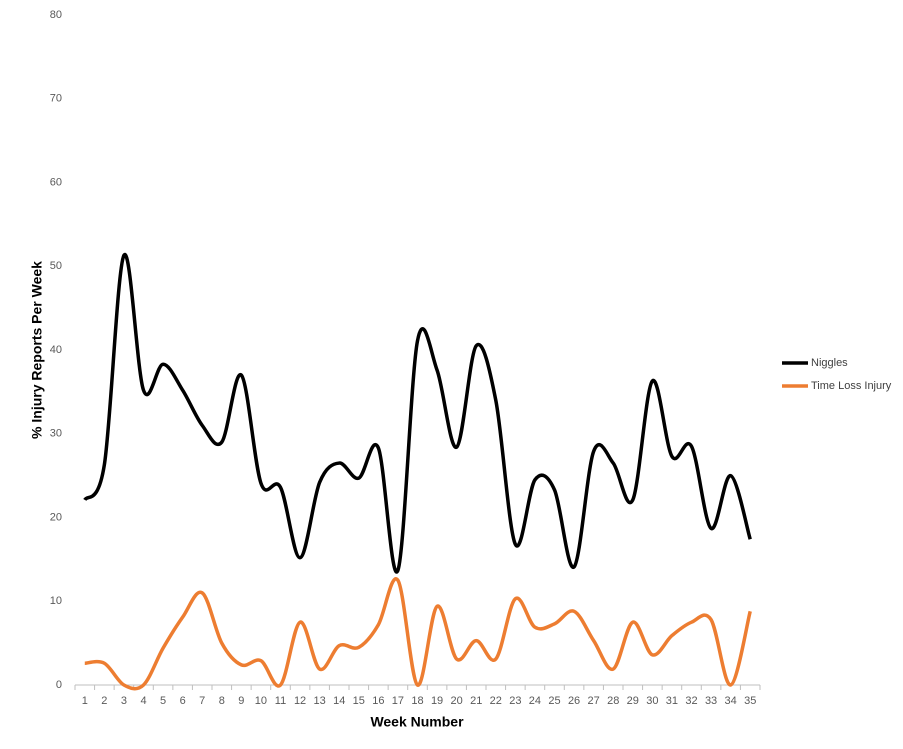 This screenshot has width=903, height=749. I want to click on x-tick-label: 24, so click(535, 701).